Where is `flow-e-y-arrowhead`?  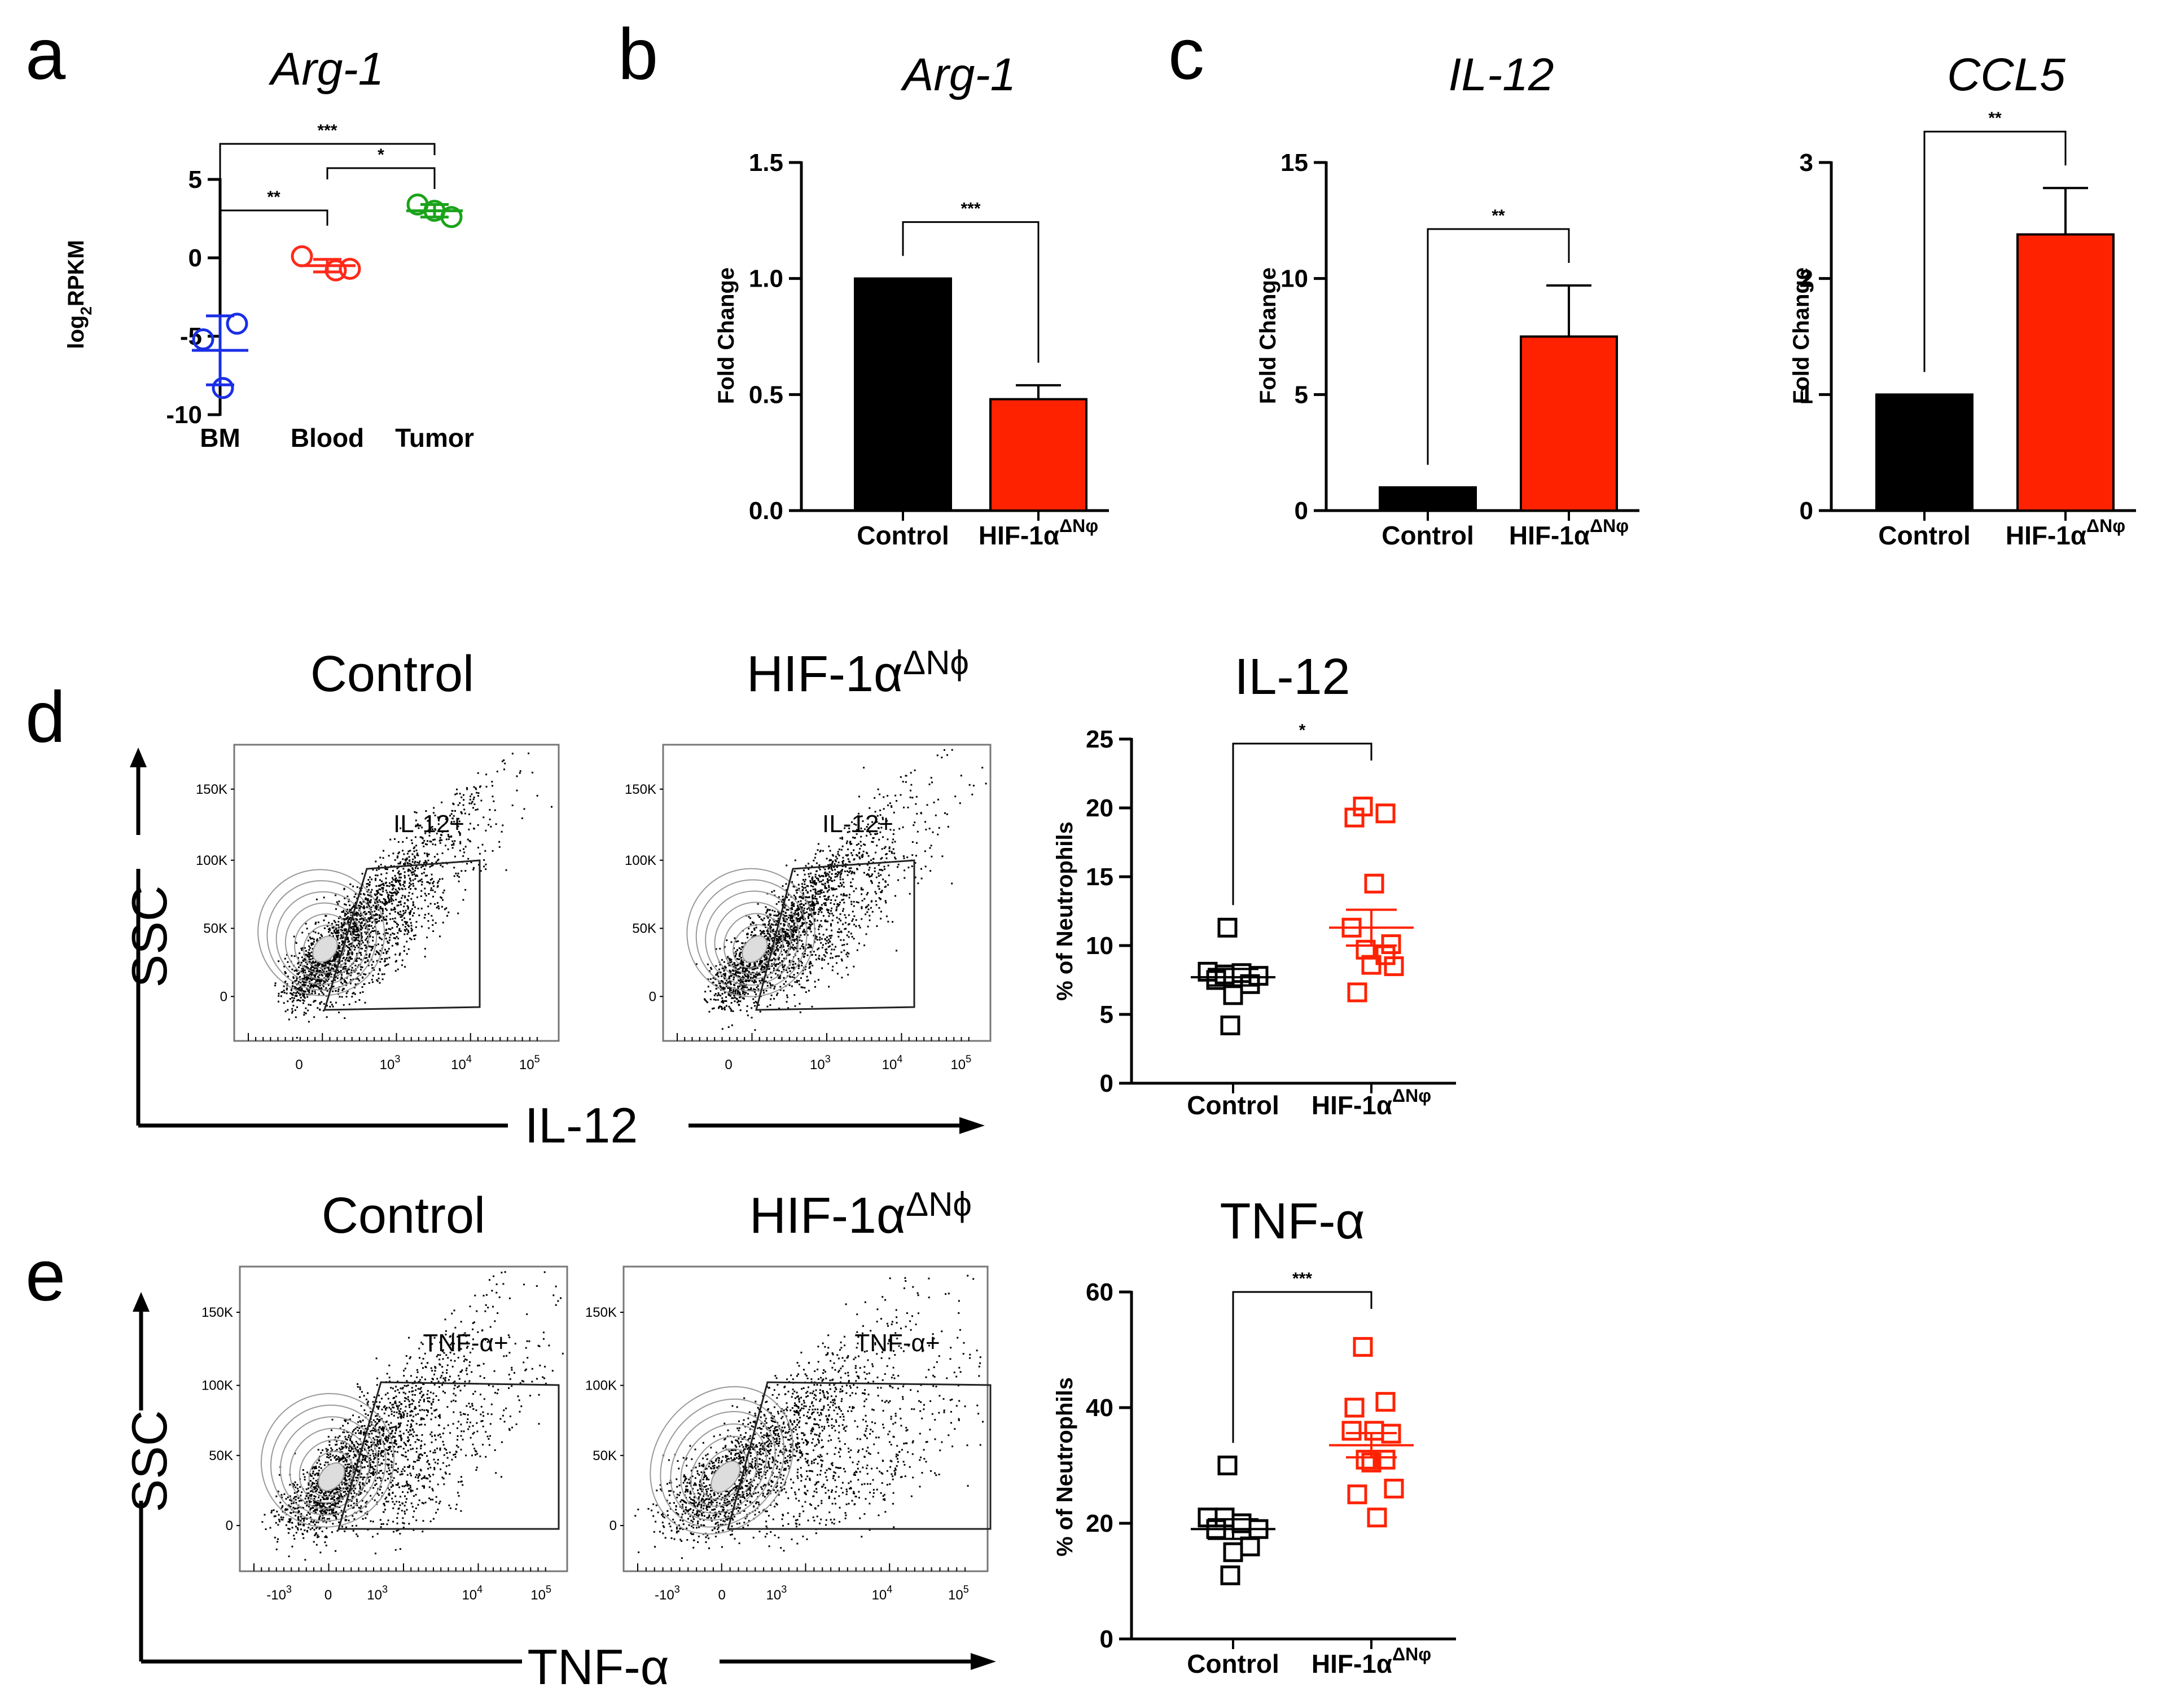 flow-e-y-arrowhead is located at coordinates (141, 1302).